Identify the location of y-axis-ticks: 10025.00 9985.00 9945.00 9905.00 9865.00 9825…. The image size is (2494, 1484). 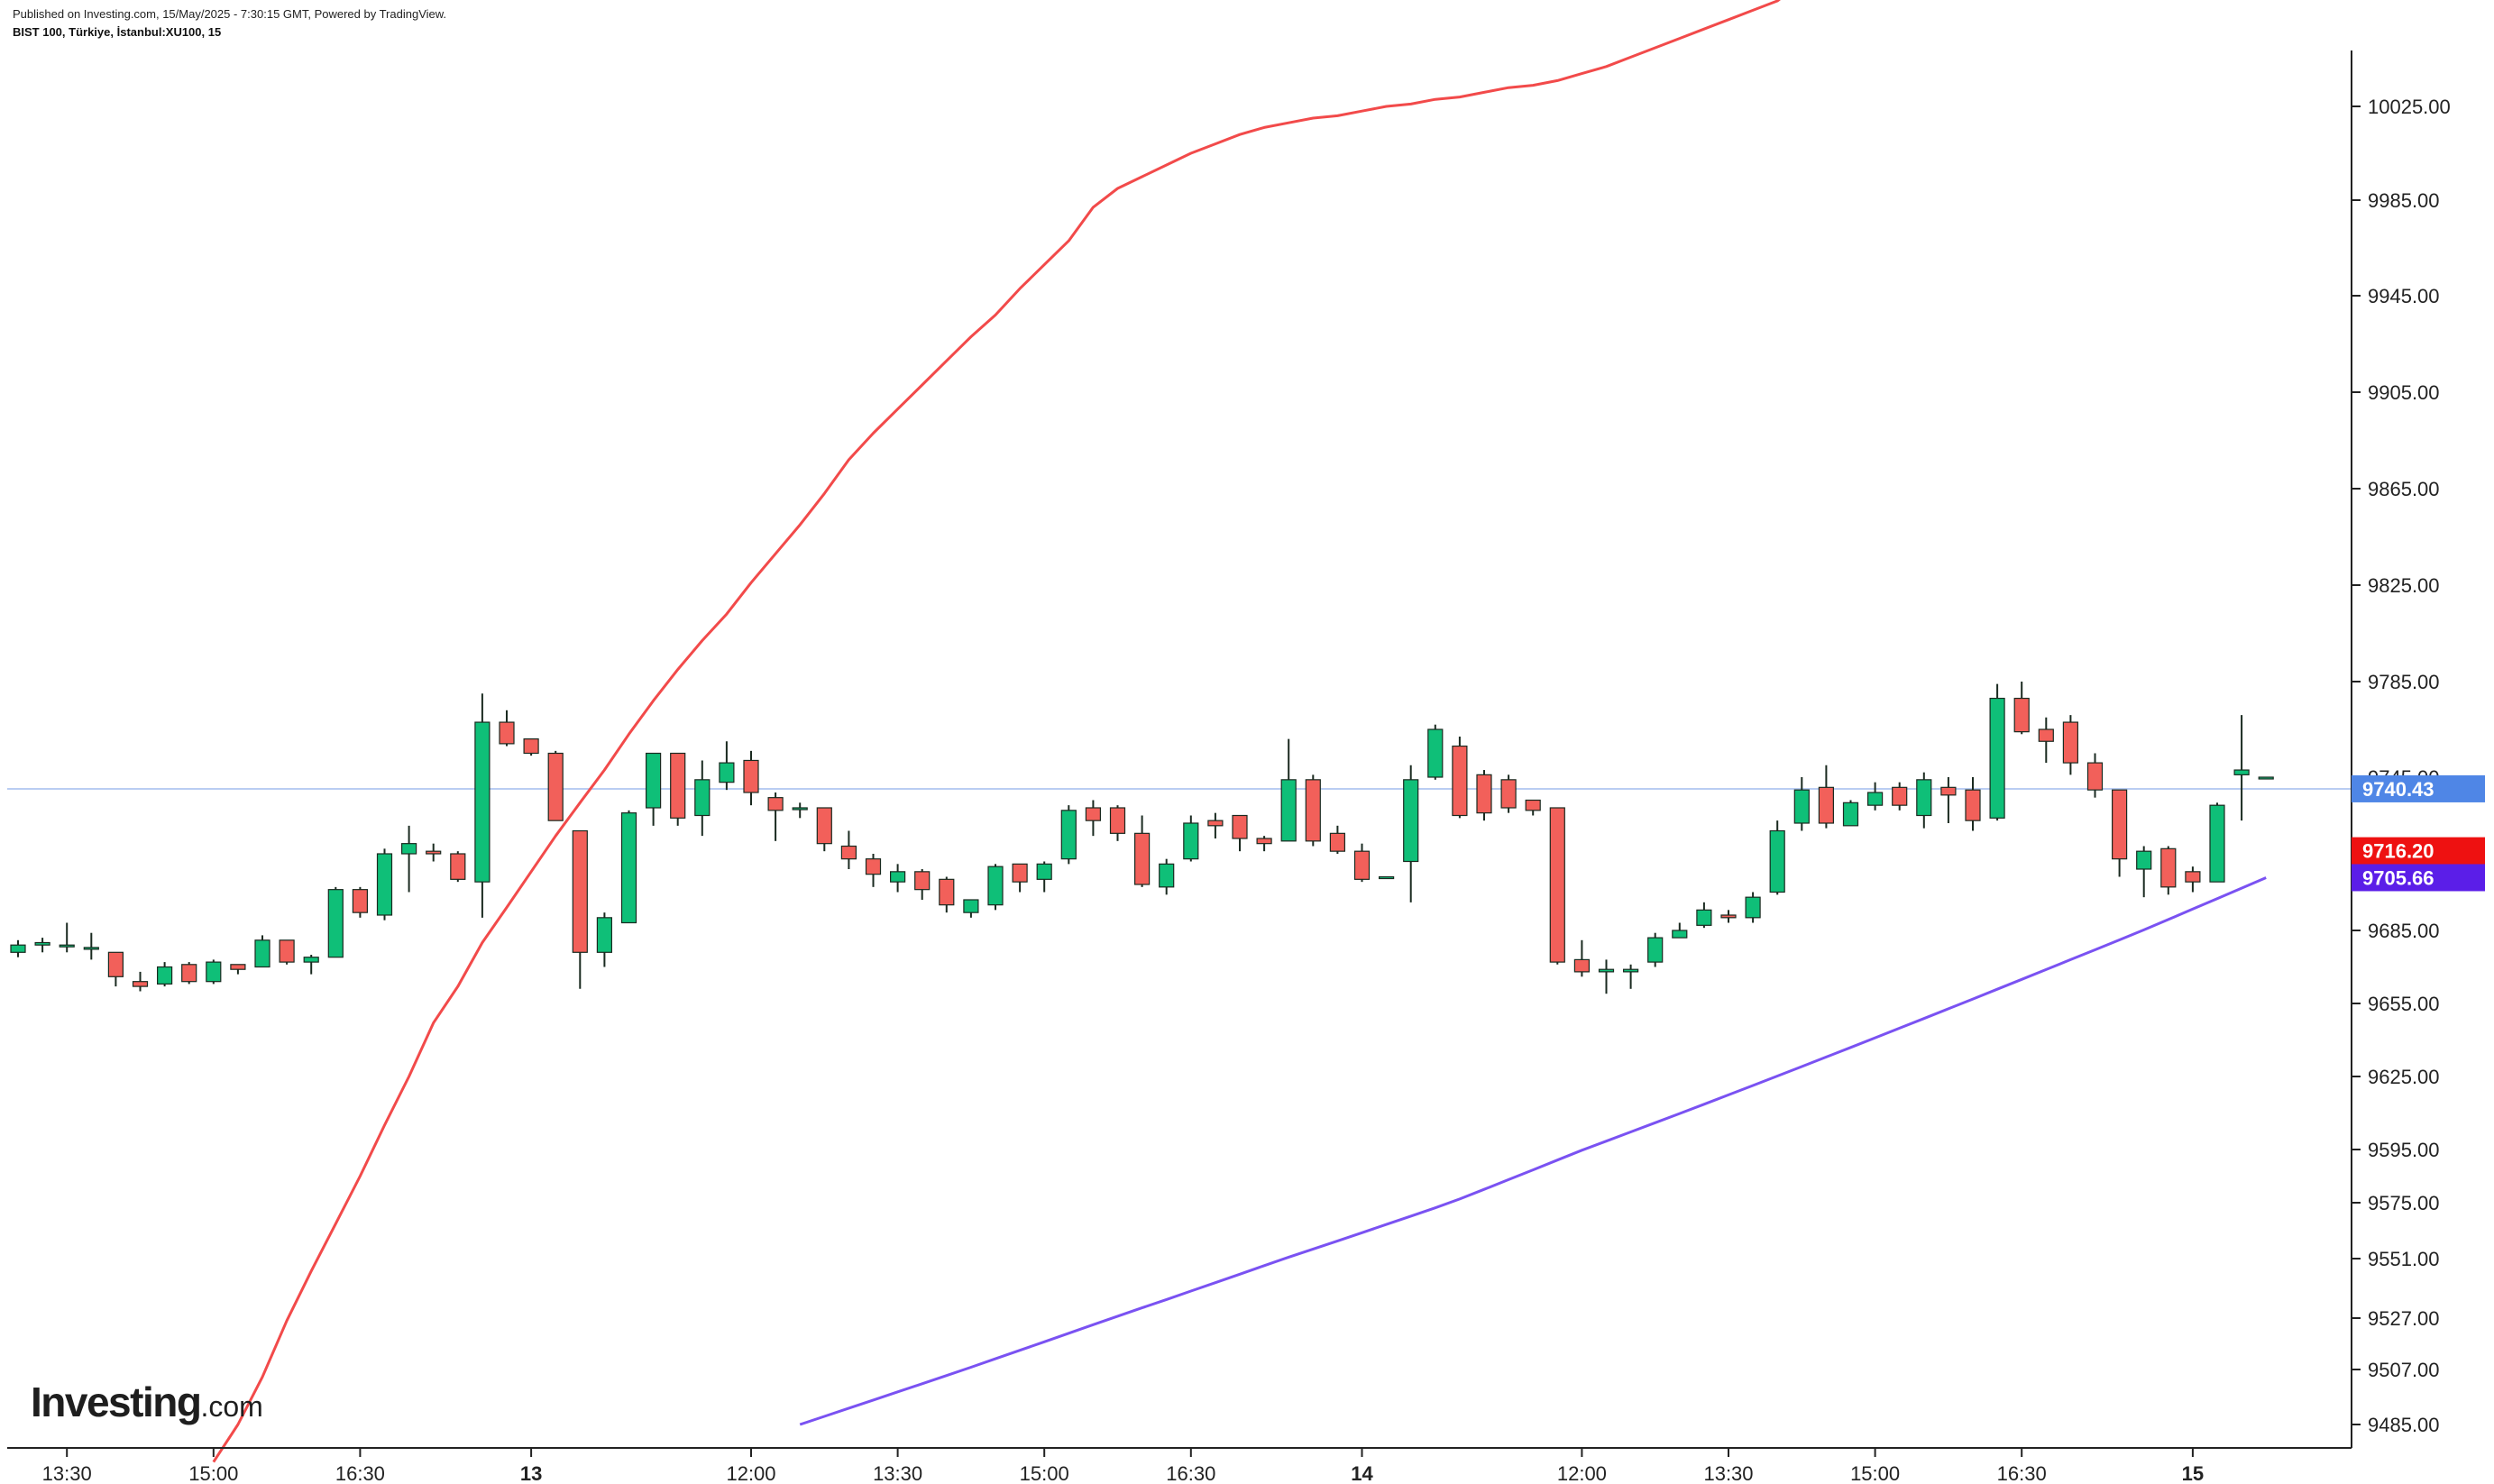
(2402, 766).